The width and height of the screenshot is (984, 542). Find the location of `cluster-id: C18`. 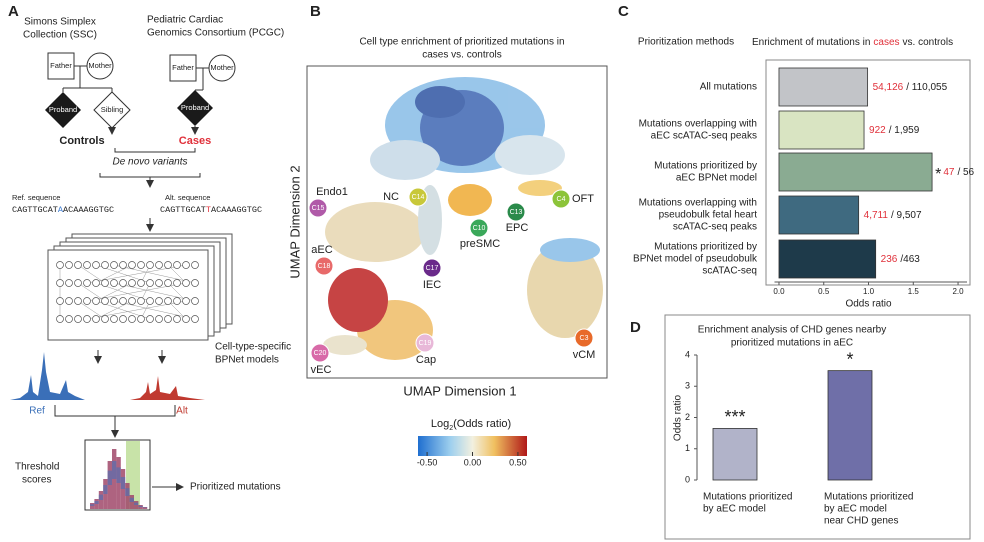

cluster-id: C18 is located at coordinates (324, 266).